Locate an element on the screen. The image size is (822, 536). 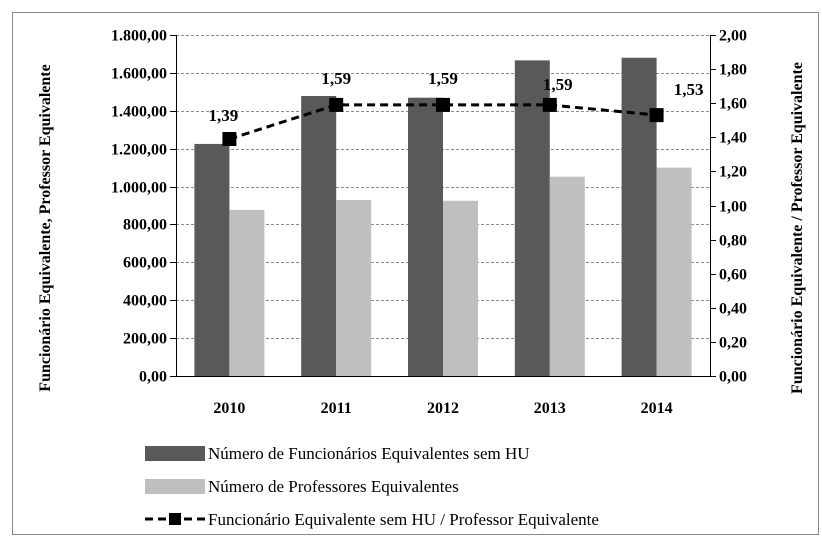
ratio-line-group is located at coordinates (443, 122).